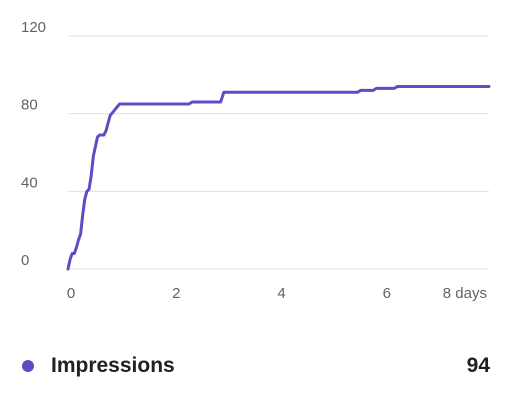 The width and height of the screenshot is (512, 419). I want to click on x-axis-tick-labels: 0 2 4 6 8 days, so click(277, 293).